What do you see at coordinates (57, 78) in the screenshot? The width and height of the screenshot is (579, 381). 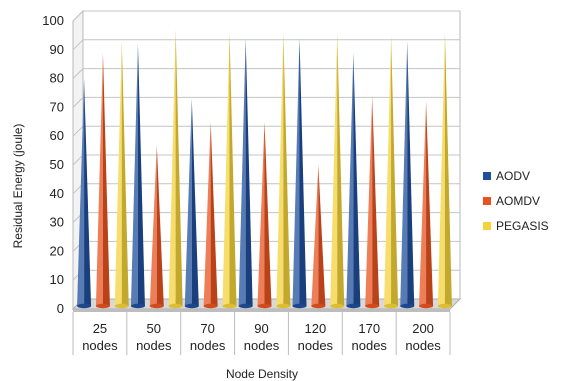 I see `y-tick-label: 80` at bounding box center [57, 78].